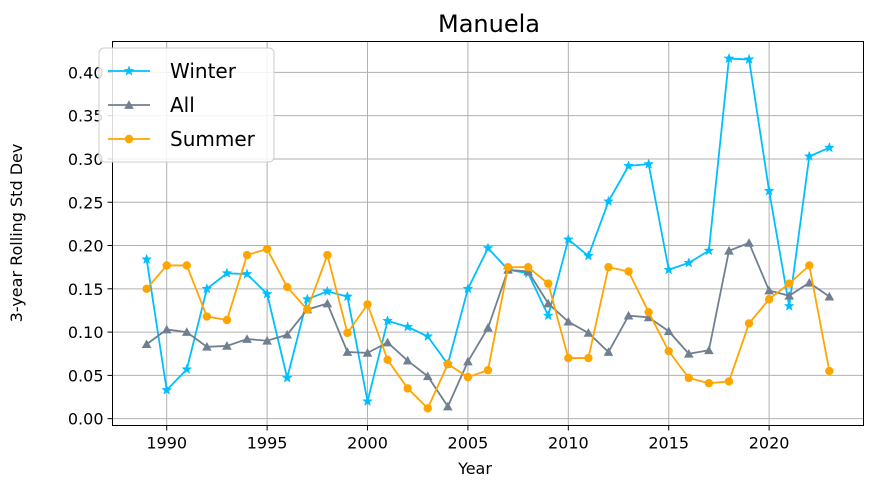 Image resolution: width=872 pixels, height=488 pixels. I want to click on legend: Winter All Summer, so click(186, 105).